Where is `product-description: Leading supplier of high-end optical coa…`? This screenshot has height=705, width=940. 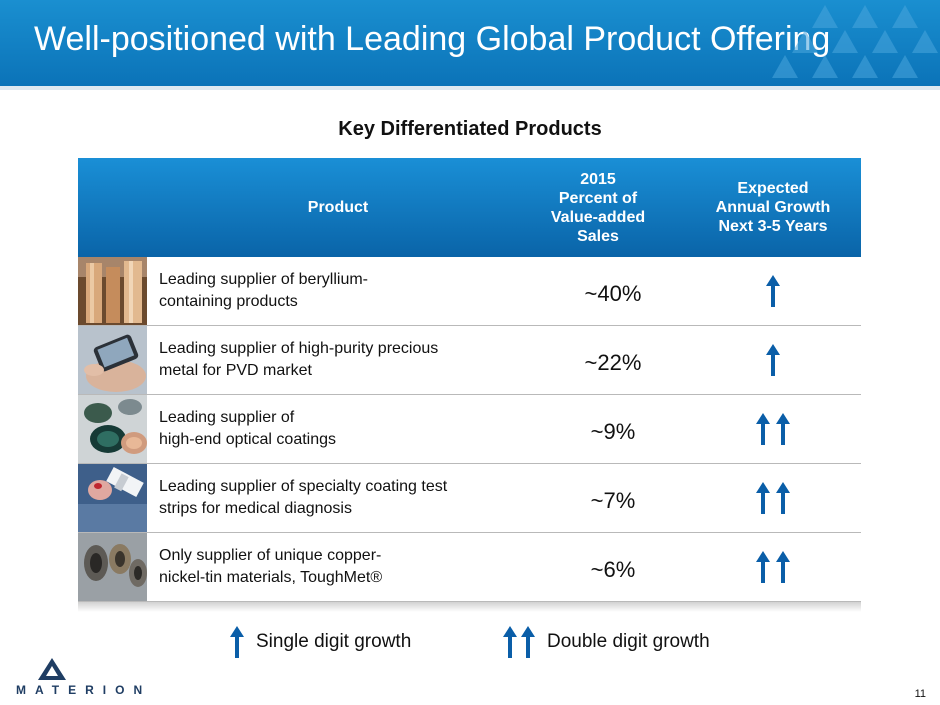
product-description: Leading supplier of high-end optical coa… is located at coordinates (248, 428).